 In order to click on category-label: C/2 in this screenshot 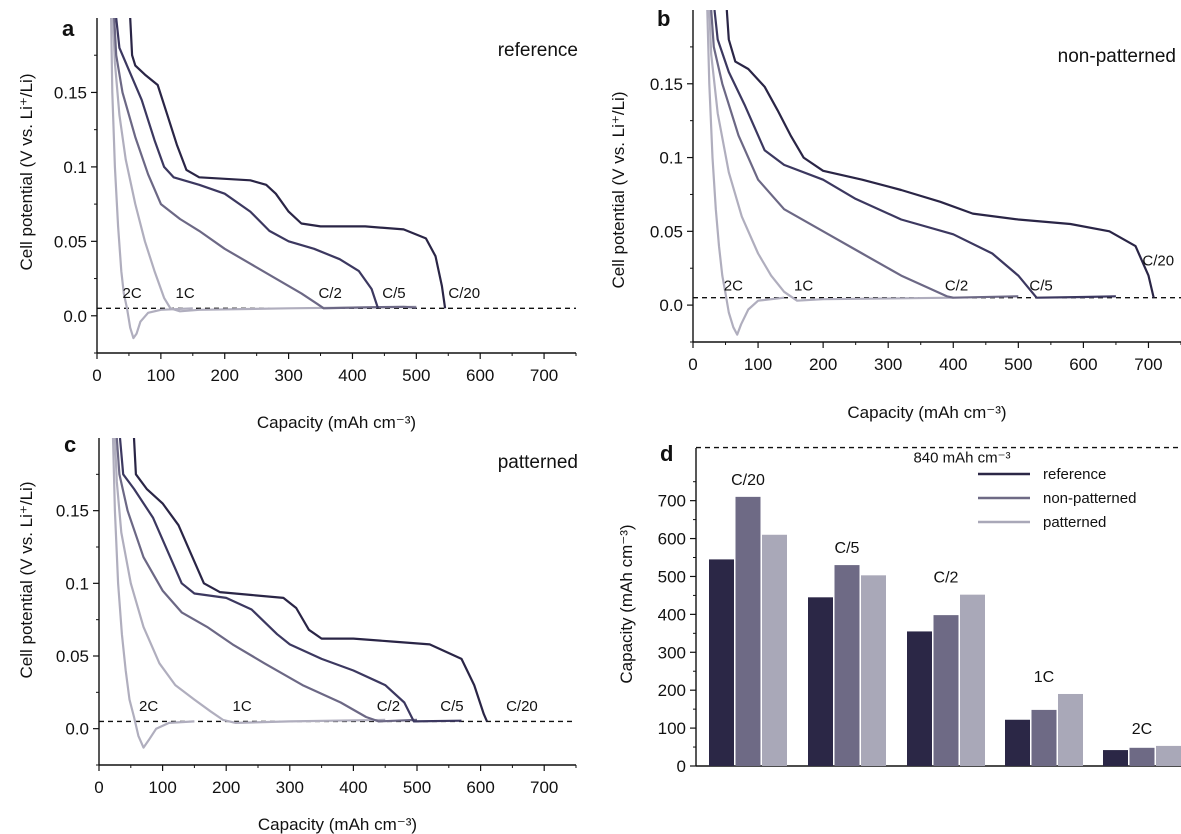, I will do `click(946, 578)`.